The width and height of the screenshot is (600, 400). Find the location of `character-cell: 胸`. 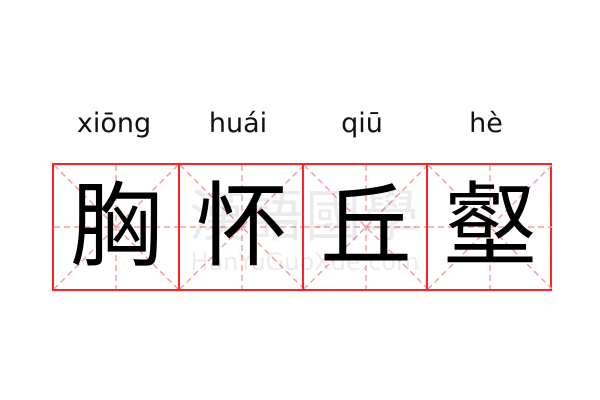

character-cell: 胸 is located at coordinates (116, 227).